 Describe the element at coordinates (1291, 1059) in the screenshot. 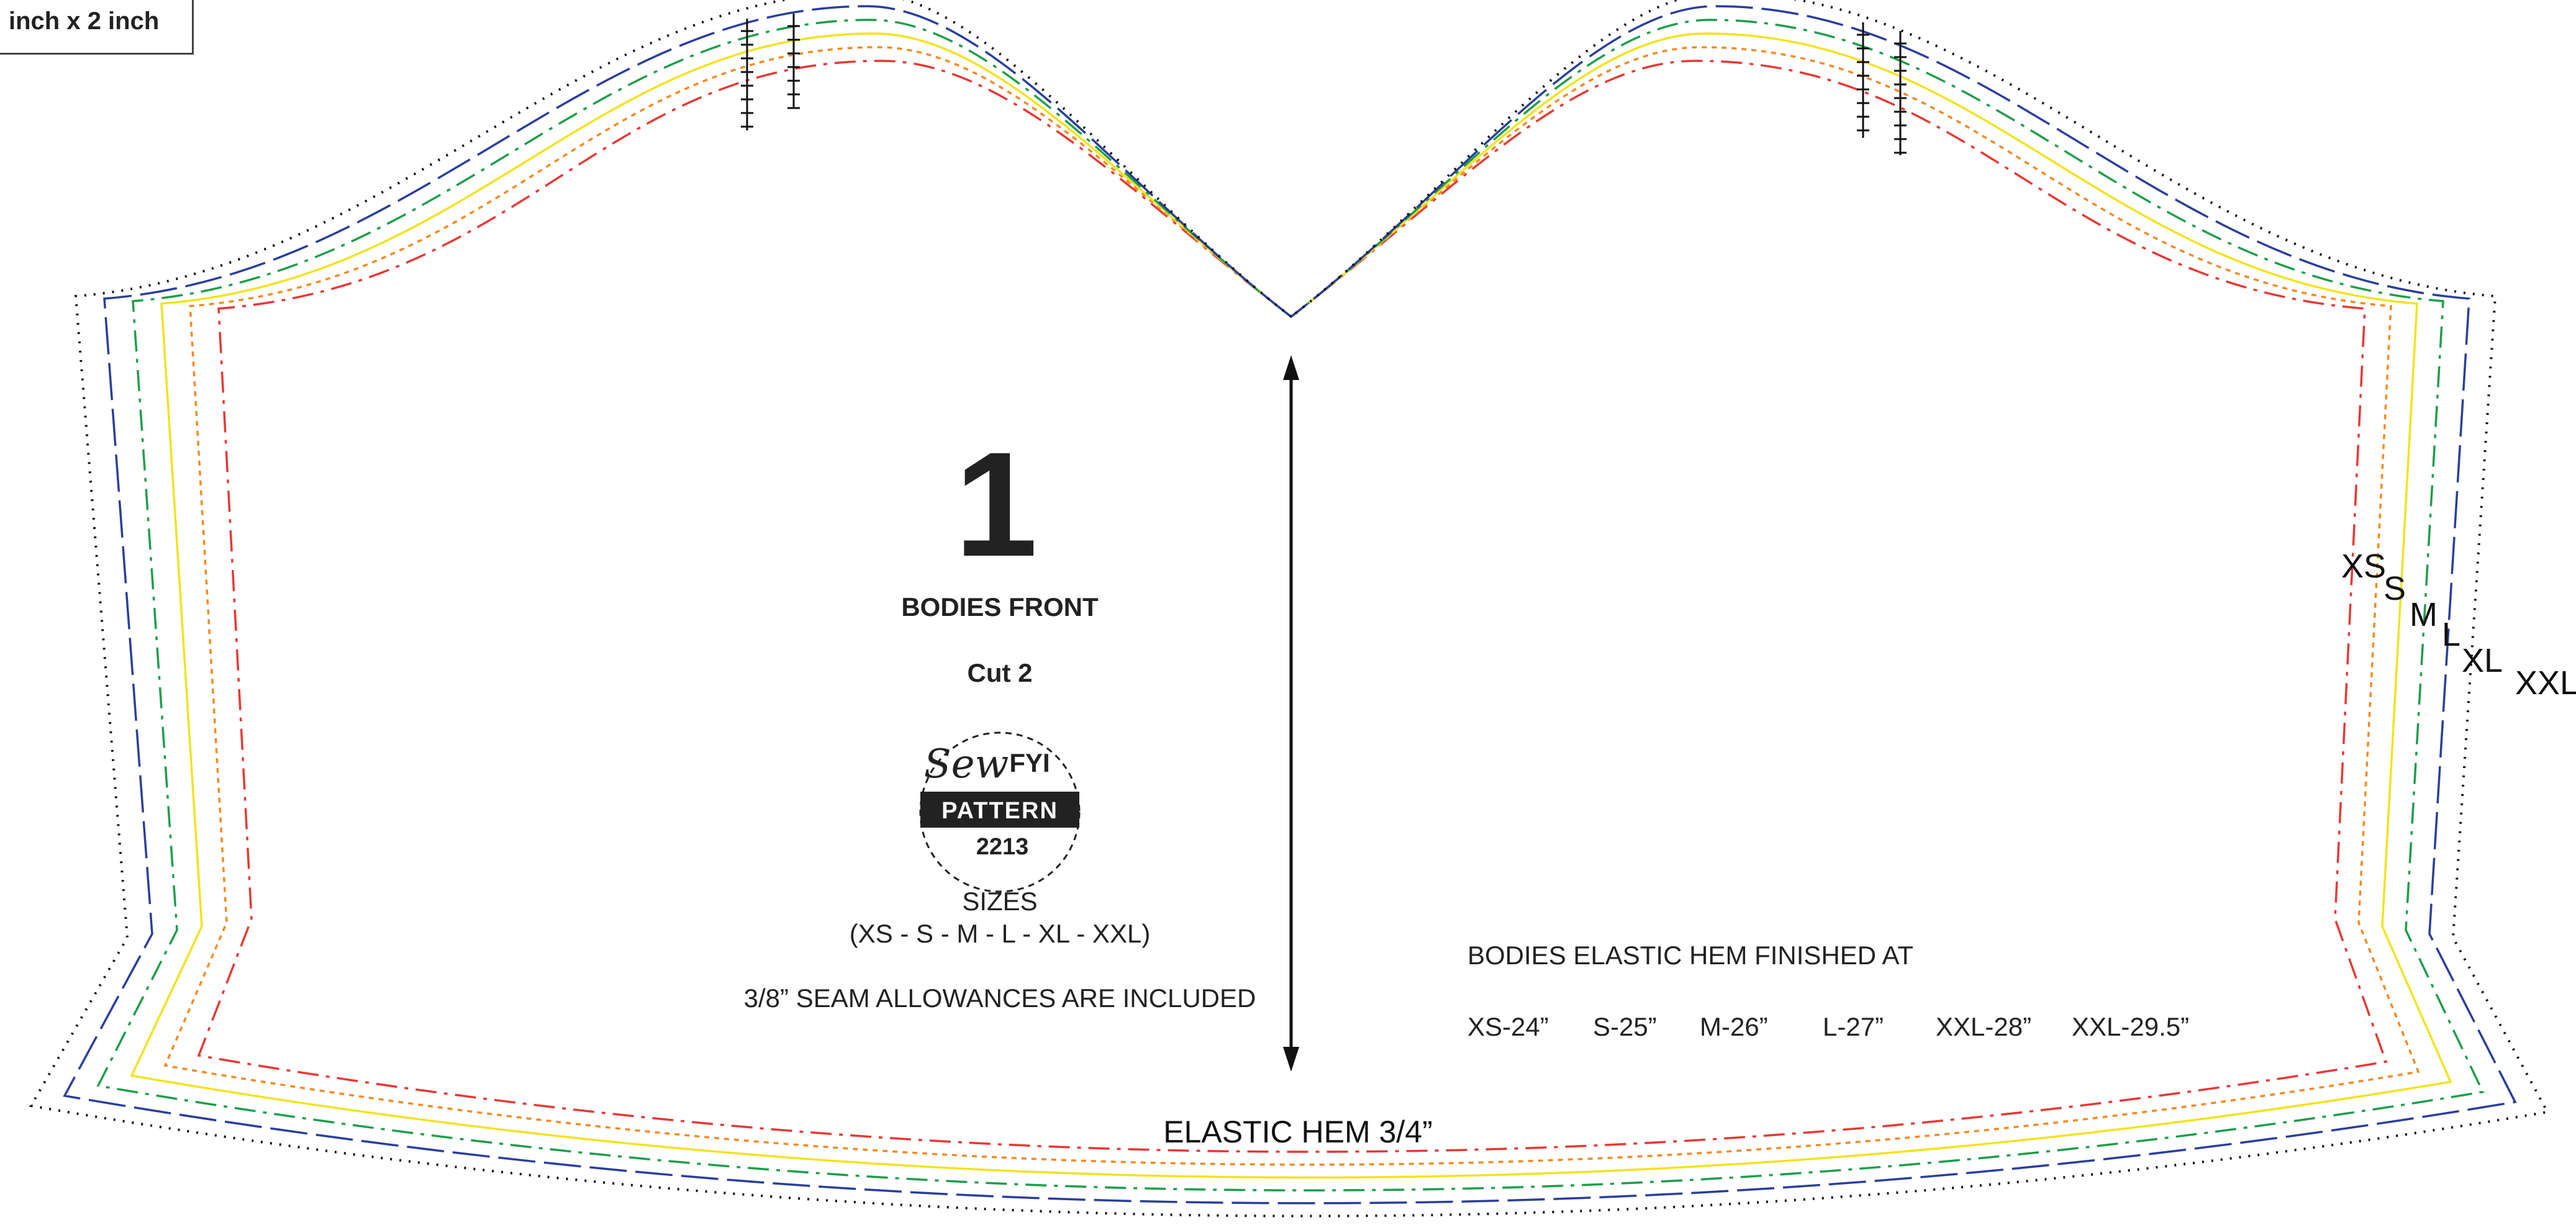

I see `grainline-arrowhead-bottom` at that location.